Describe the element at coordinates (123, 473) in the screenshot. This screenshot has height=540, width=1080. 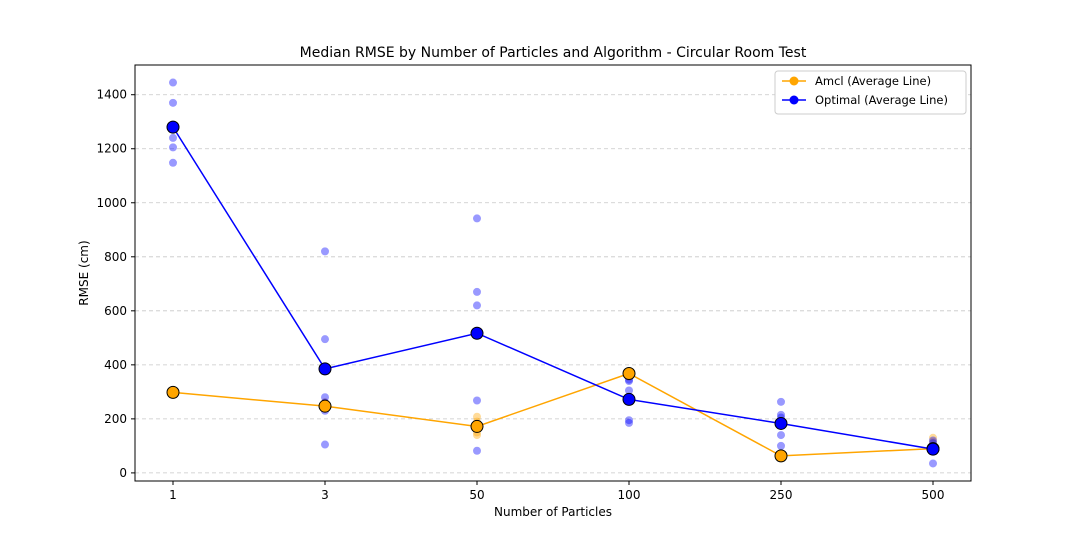
I see `y-tick-label-0: 0` at that location.